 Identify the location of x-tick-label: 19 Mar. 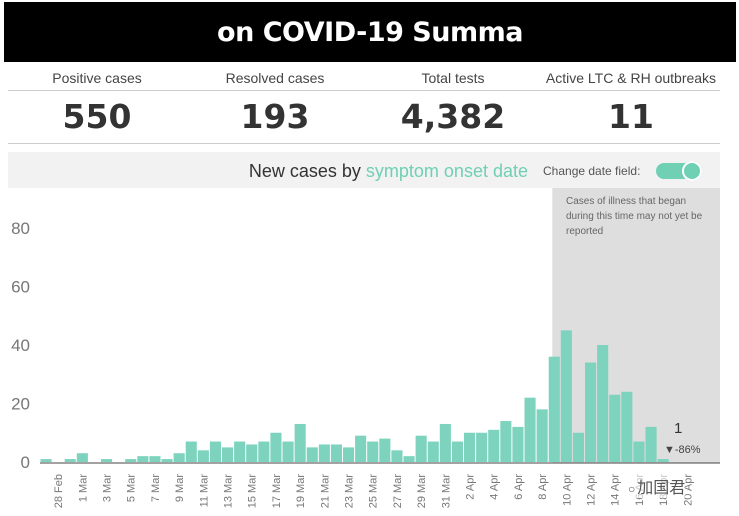
(301, 491).